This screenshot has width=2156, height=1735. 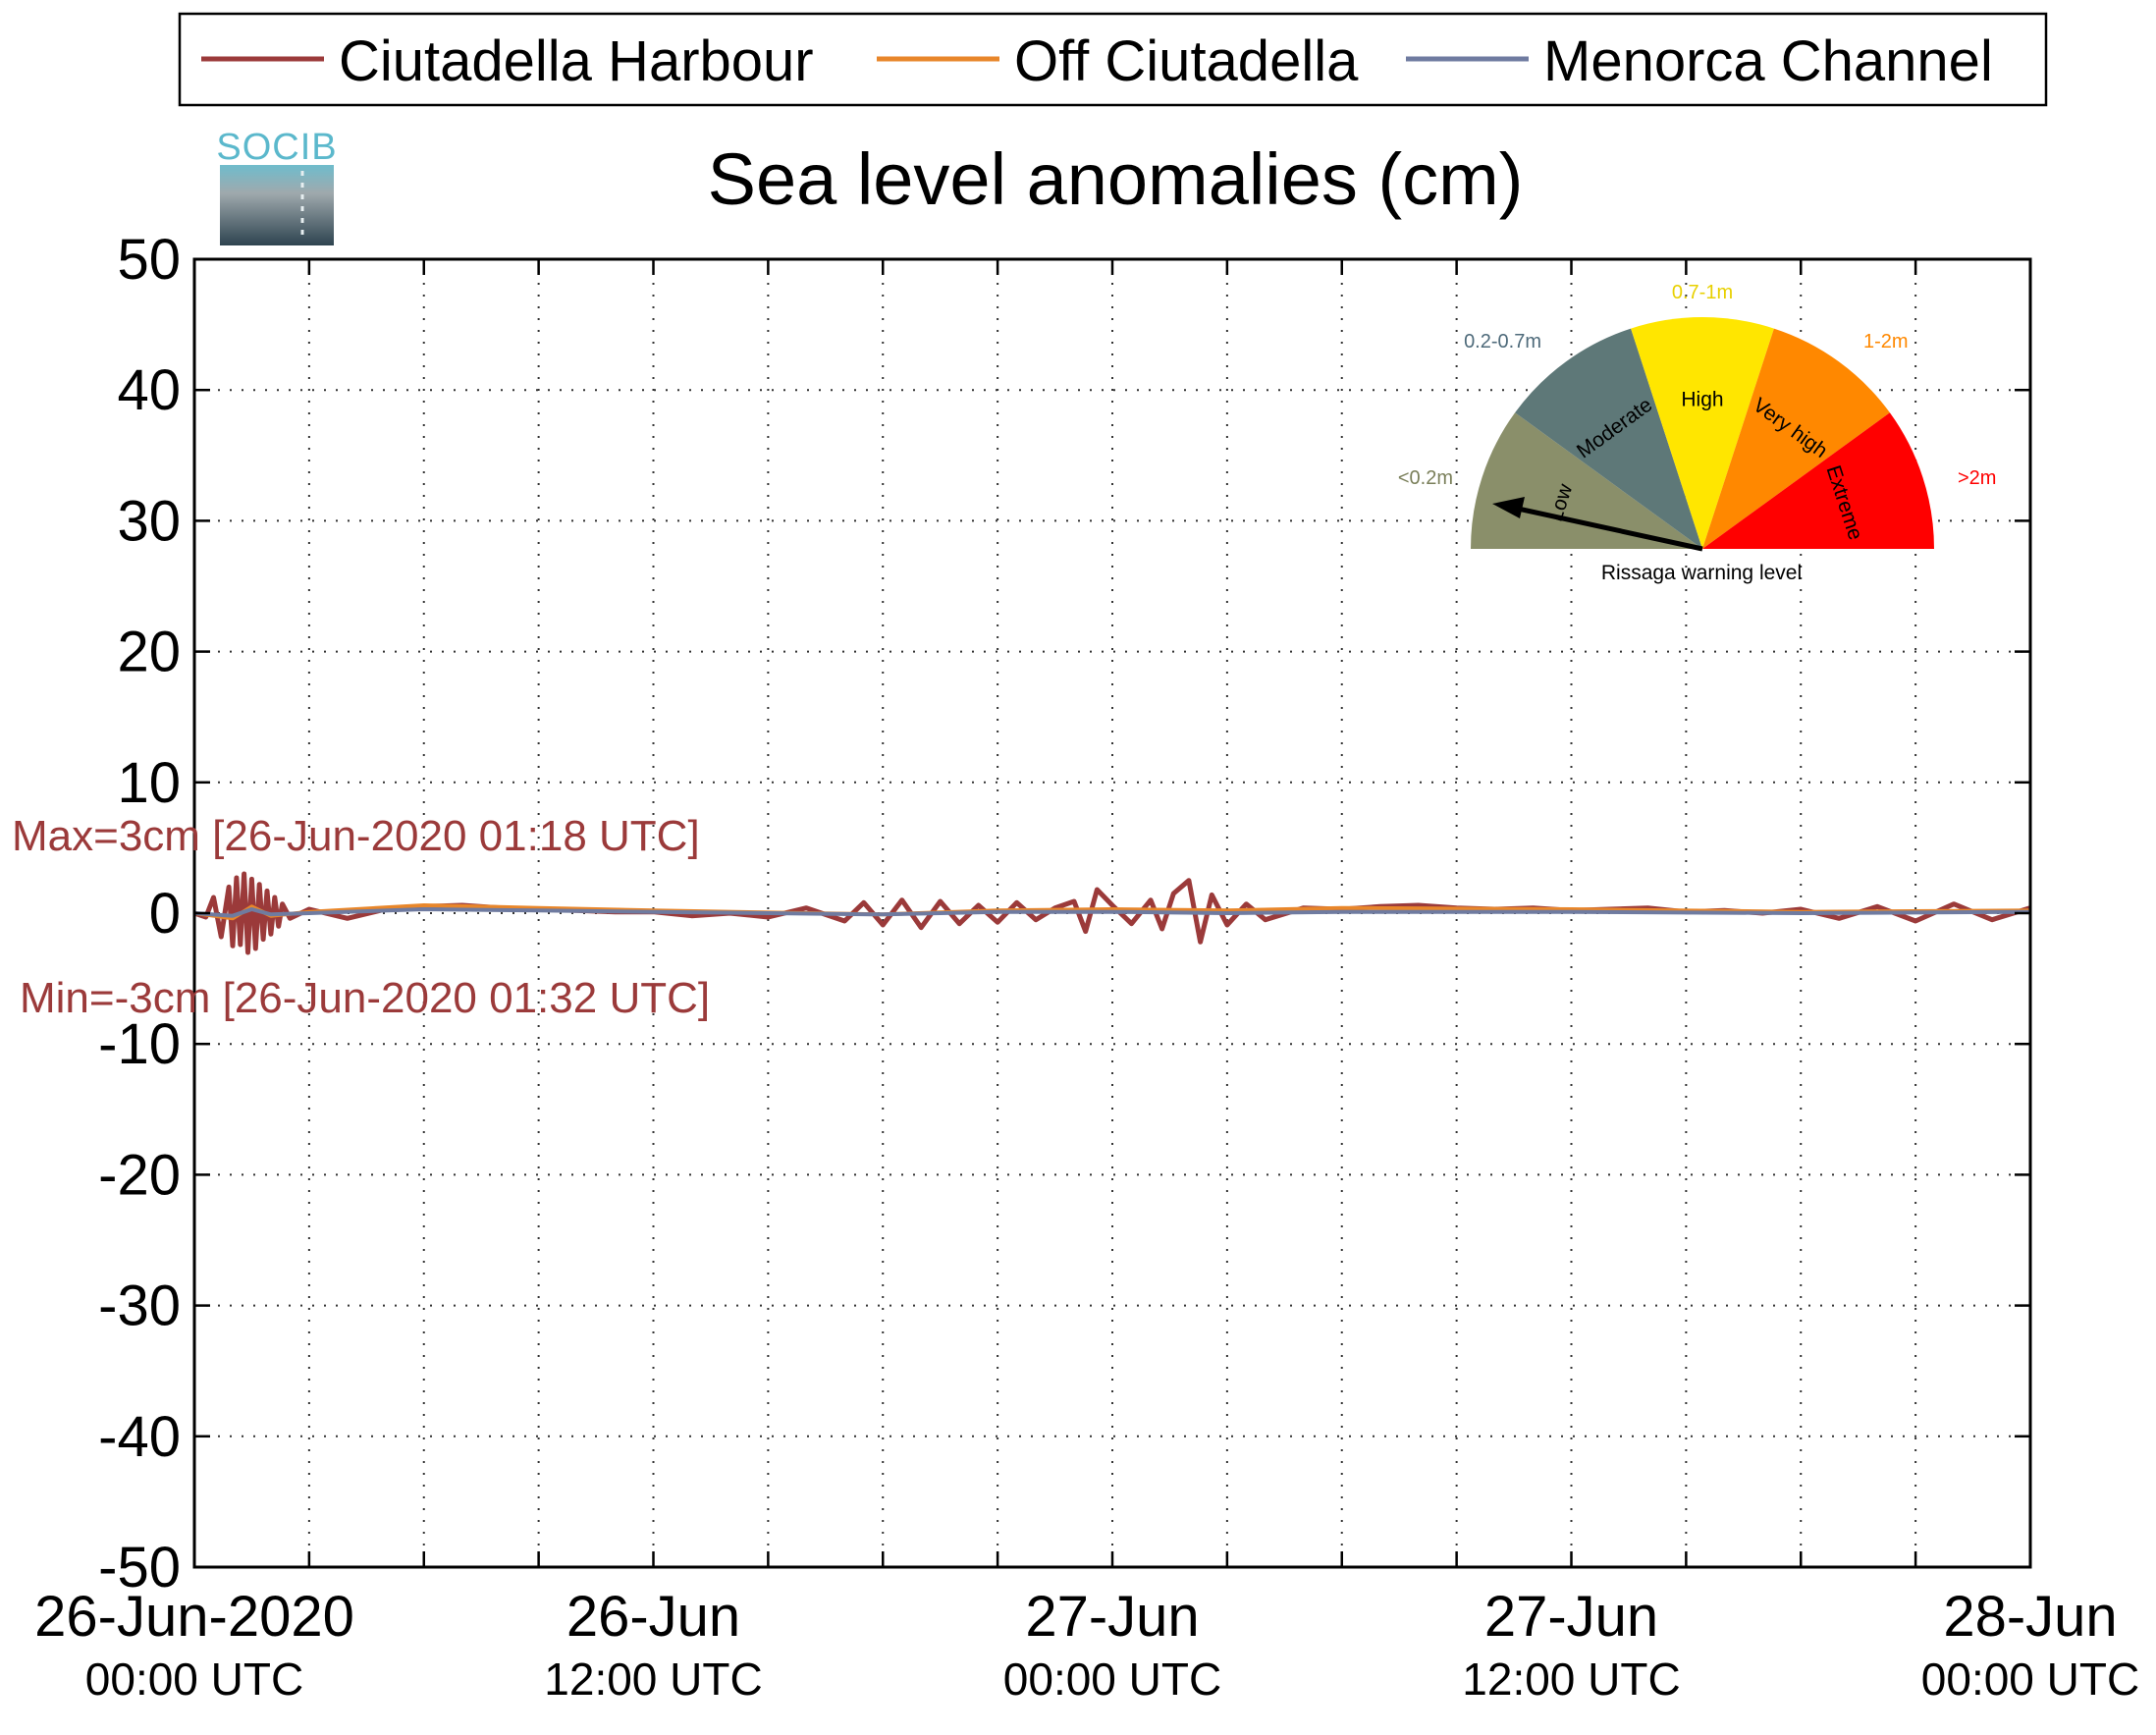 I want to click on y-tick-label: 30, so click(x=149, y=521).